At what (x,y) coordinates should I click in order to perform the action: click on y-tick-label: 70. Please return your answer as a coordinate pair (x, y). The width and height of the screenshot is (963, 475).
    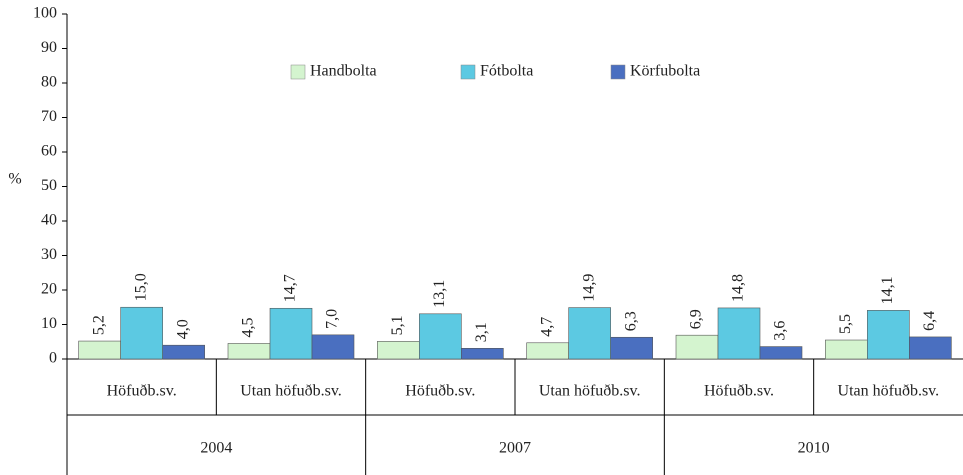
    Looking at the image, I should click on (49, 116).